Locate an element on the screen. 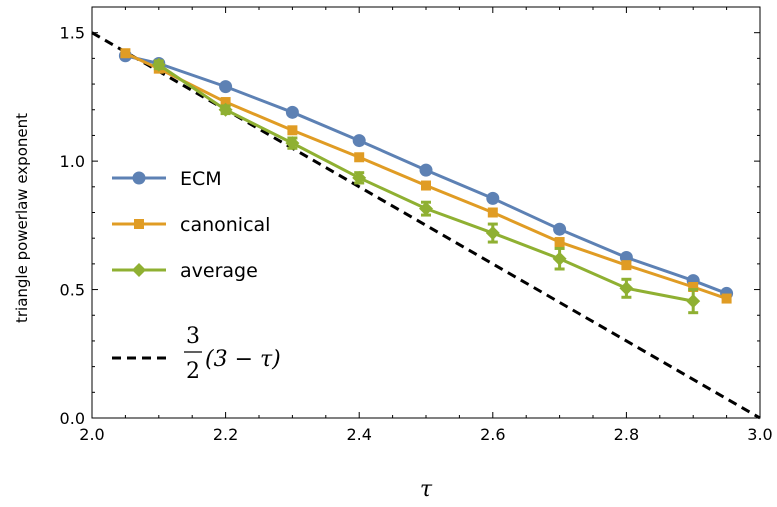  legend-entry-reference: 3 2 (3 − τ) is located at coordinates (196, 354).